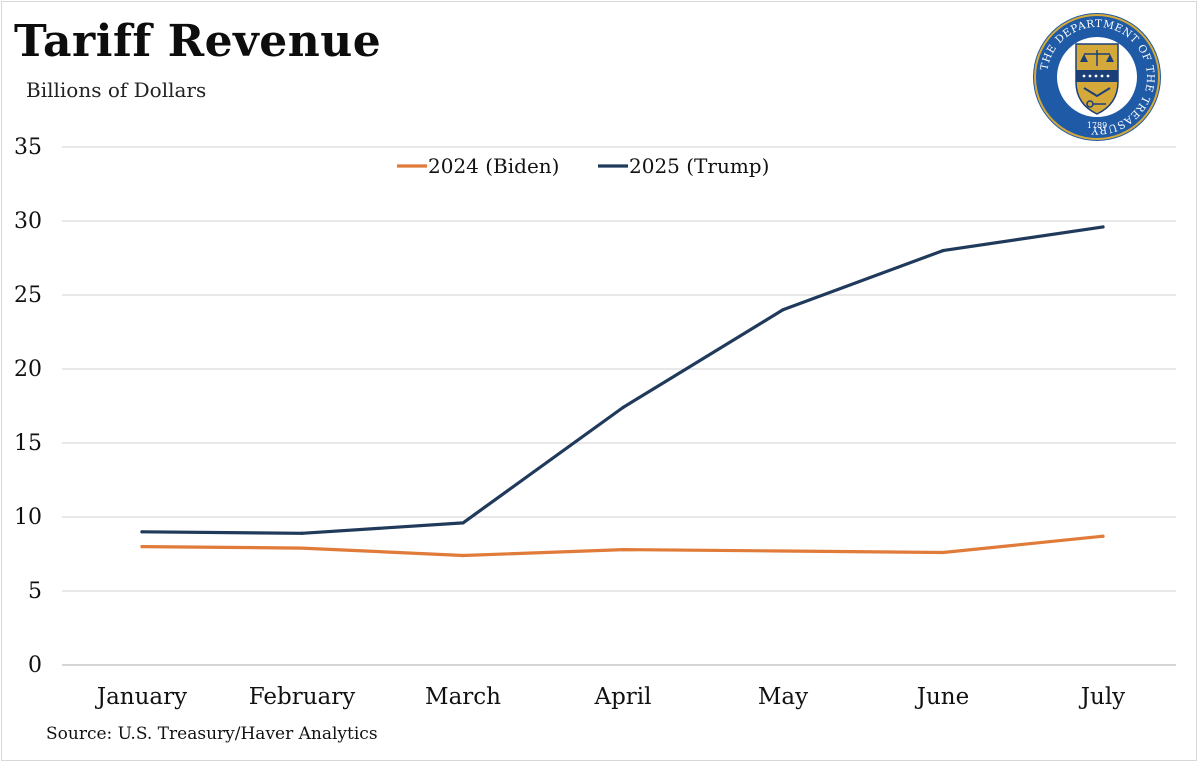  Describe the element at coordinates (583, 166) in the screenshot. I see `legend: 2024 (Biden) 2025 (Trump)` at that location.